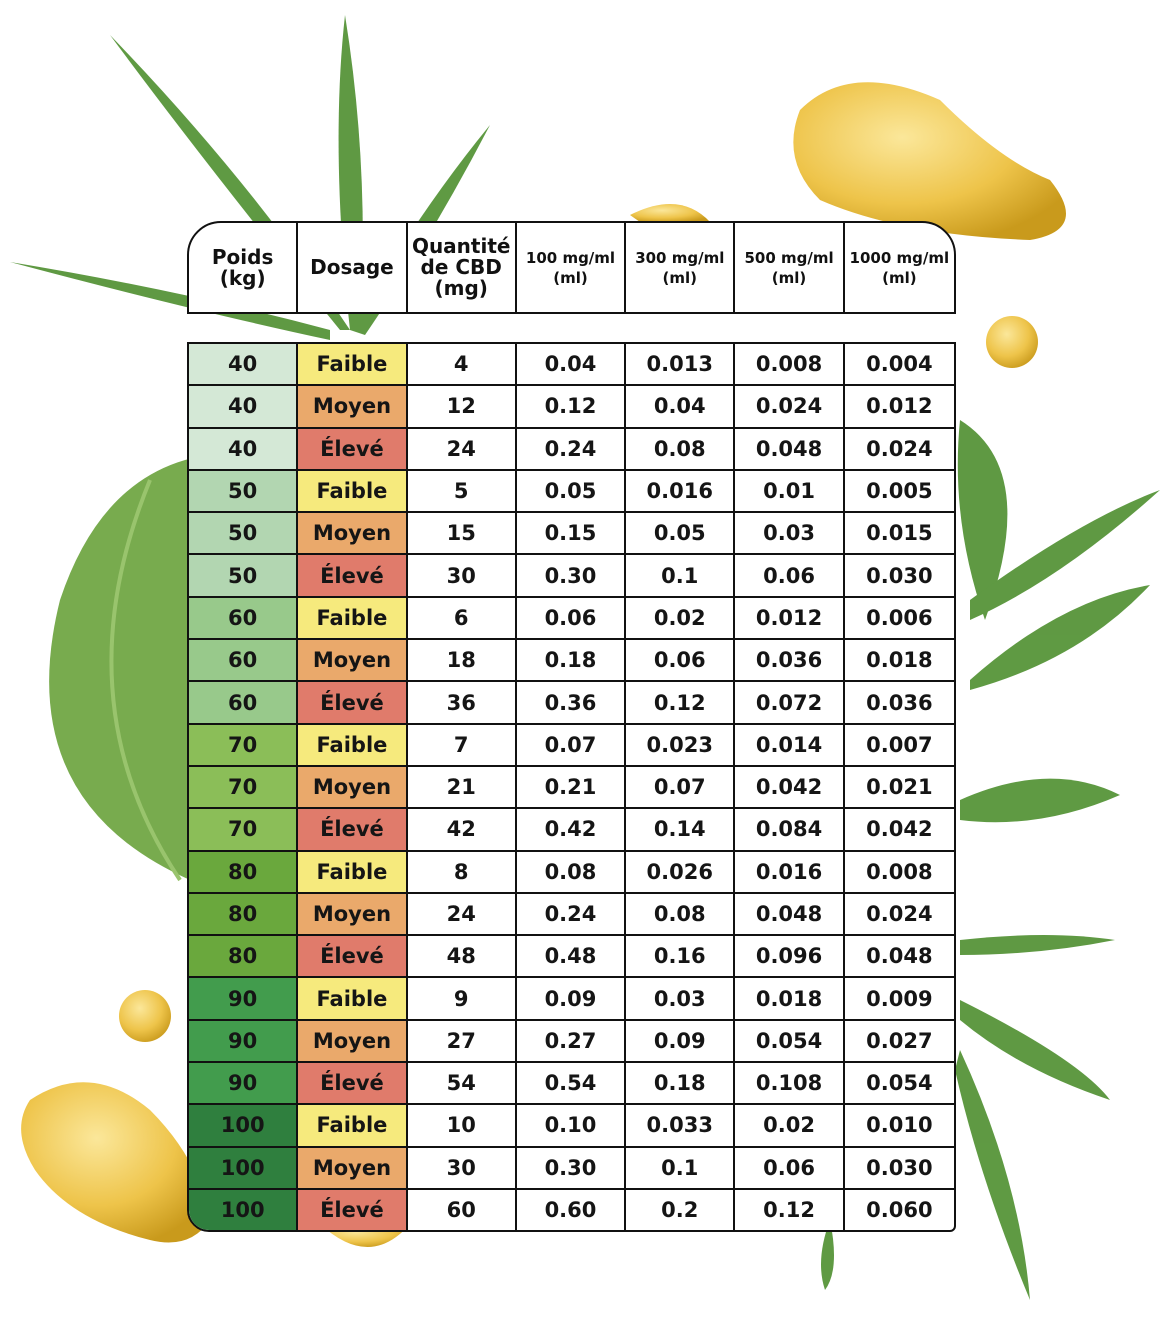 The image size is (1164, 1330). I want to click on value-cell: 0.1, so click(681, 1168).